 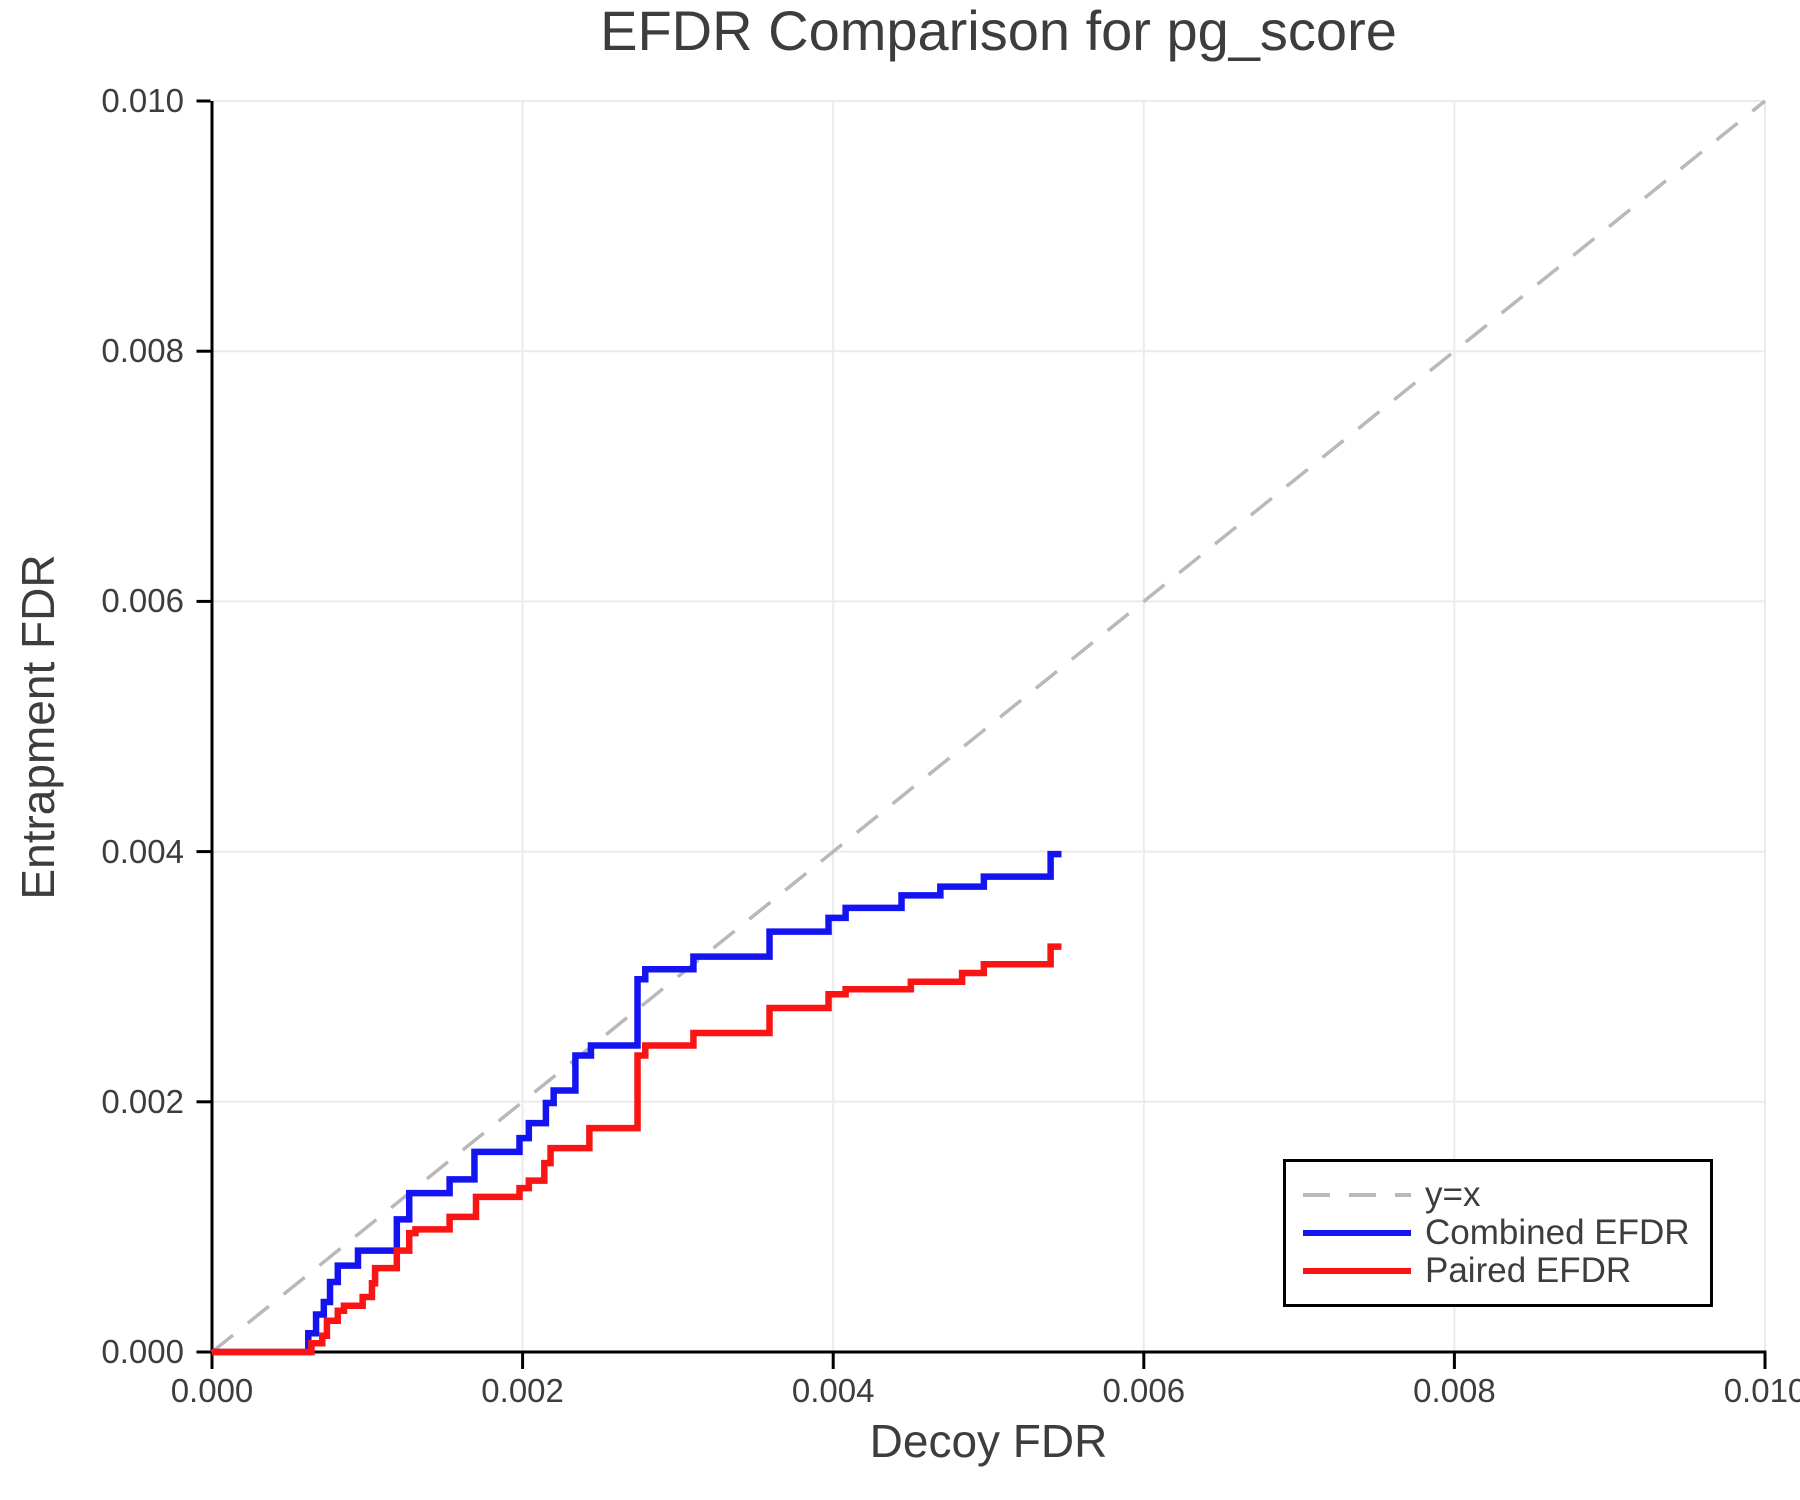 What do you see at coordinates (1453, 1194) in the screenshot?
I see `legend-label-identity: y=x` at bounding box center [1453, 1194].